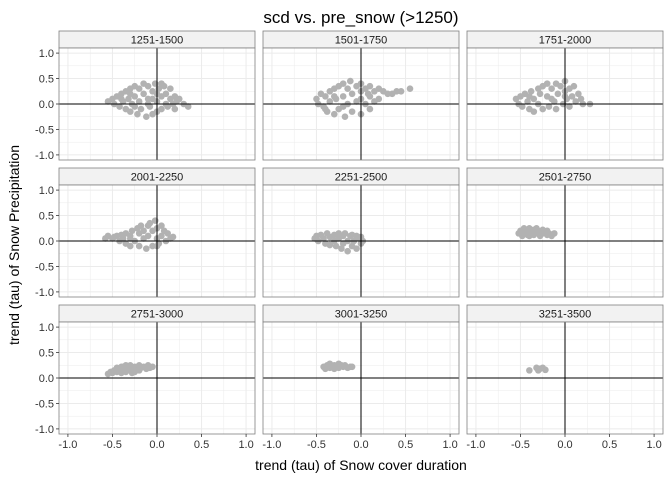 The width and height of the screenshot is (672, 480). What do you see at coordinates (361, 95) in the screenshot?
I see `facet-panel: 1501-1750` at bounding box center [361, 95].